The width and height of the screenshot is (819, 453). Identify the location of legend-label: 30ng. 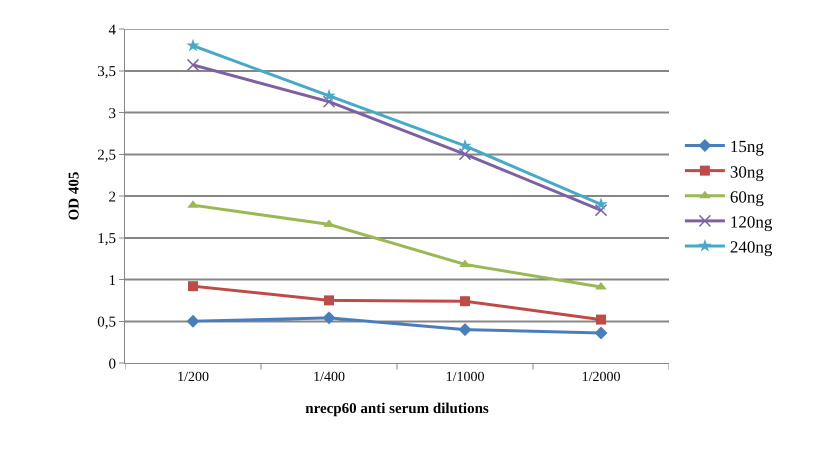
(747, 172).